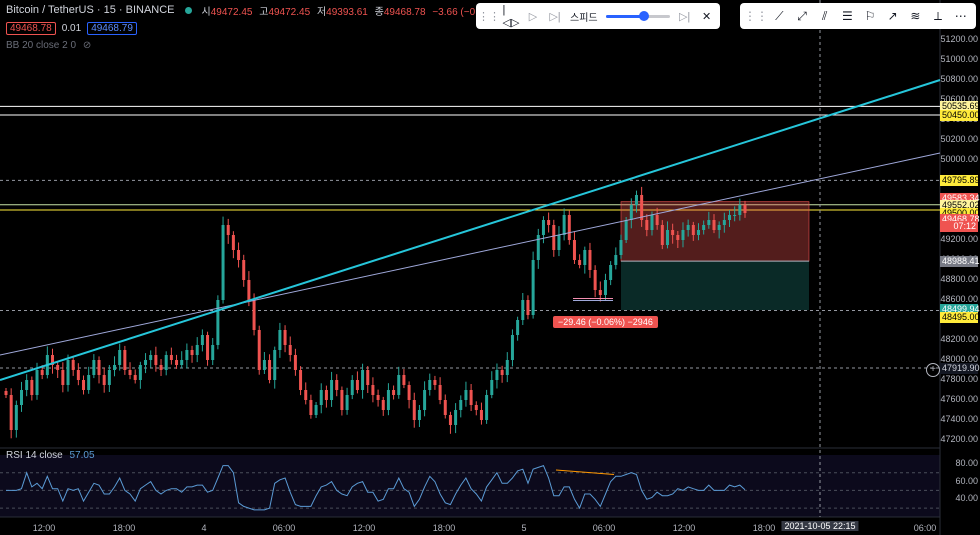  What do you see at coordinates (82, 455) in the screenshot?
I see `rsi-value: 57.05` at bounding box center [82, 455].